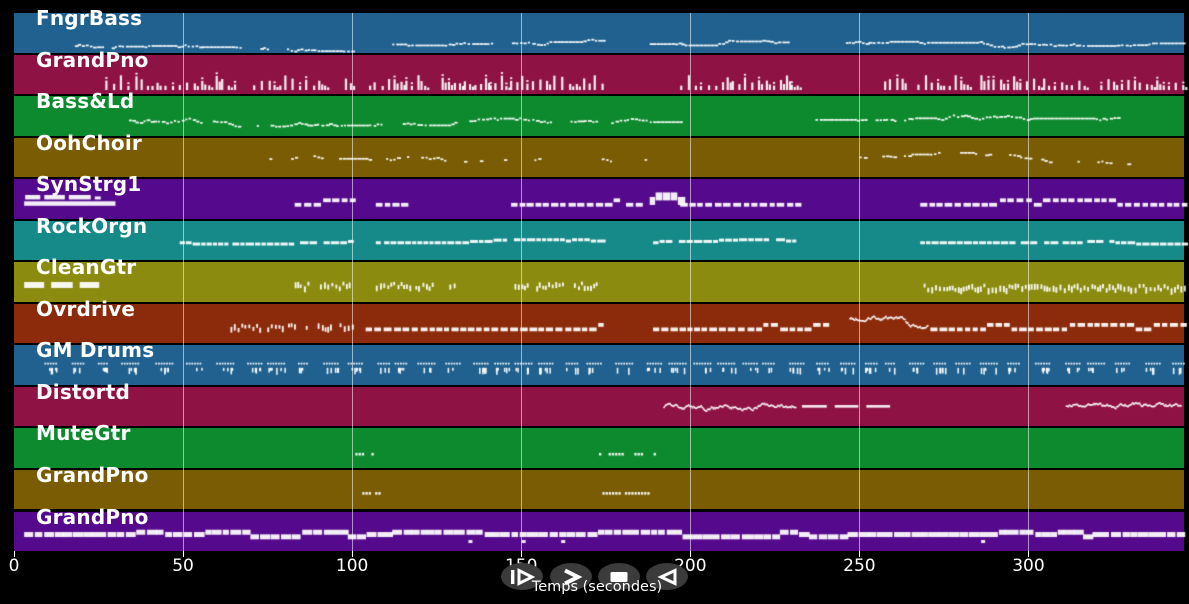 The image size is (1189, 604). What do you see at coordinates (89, 184) in the screenshot?
I see `track-label: SynStrg1` at bounding box center [89, 184].